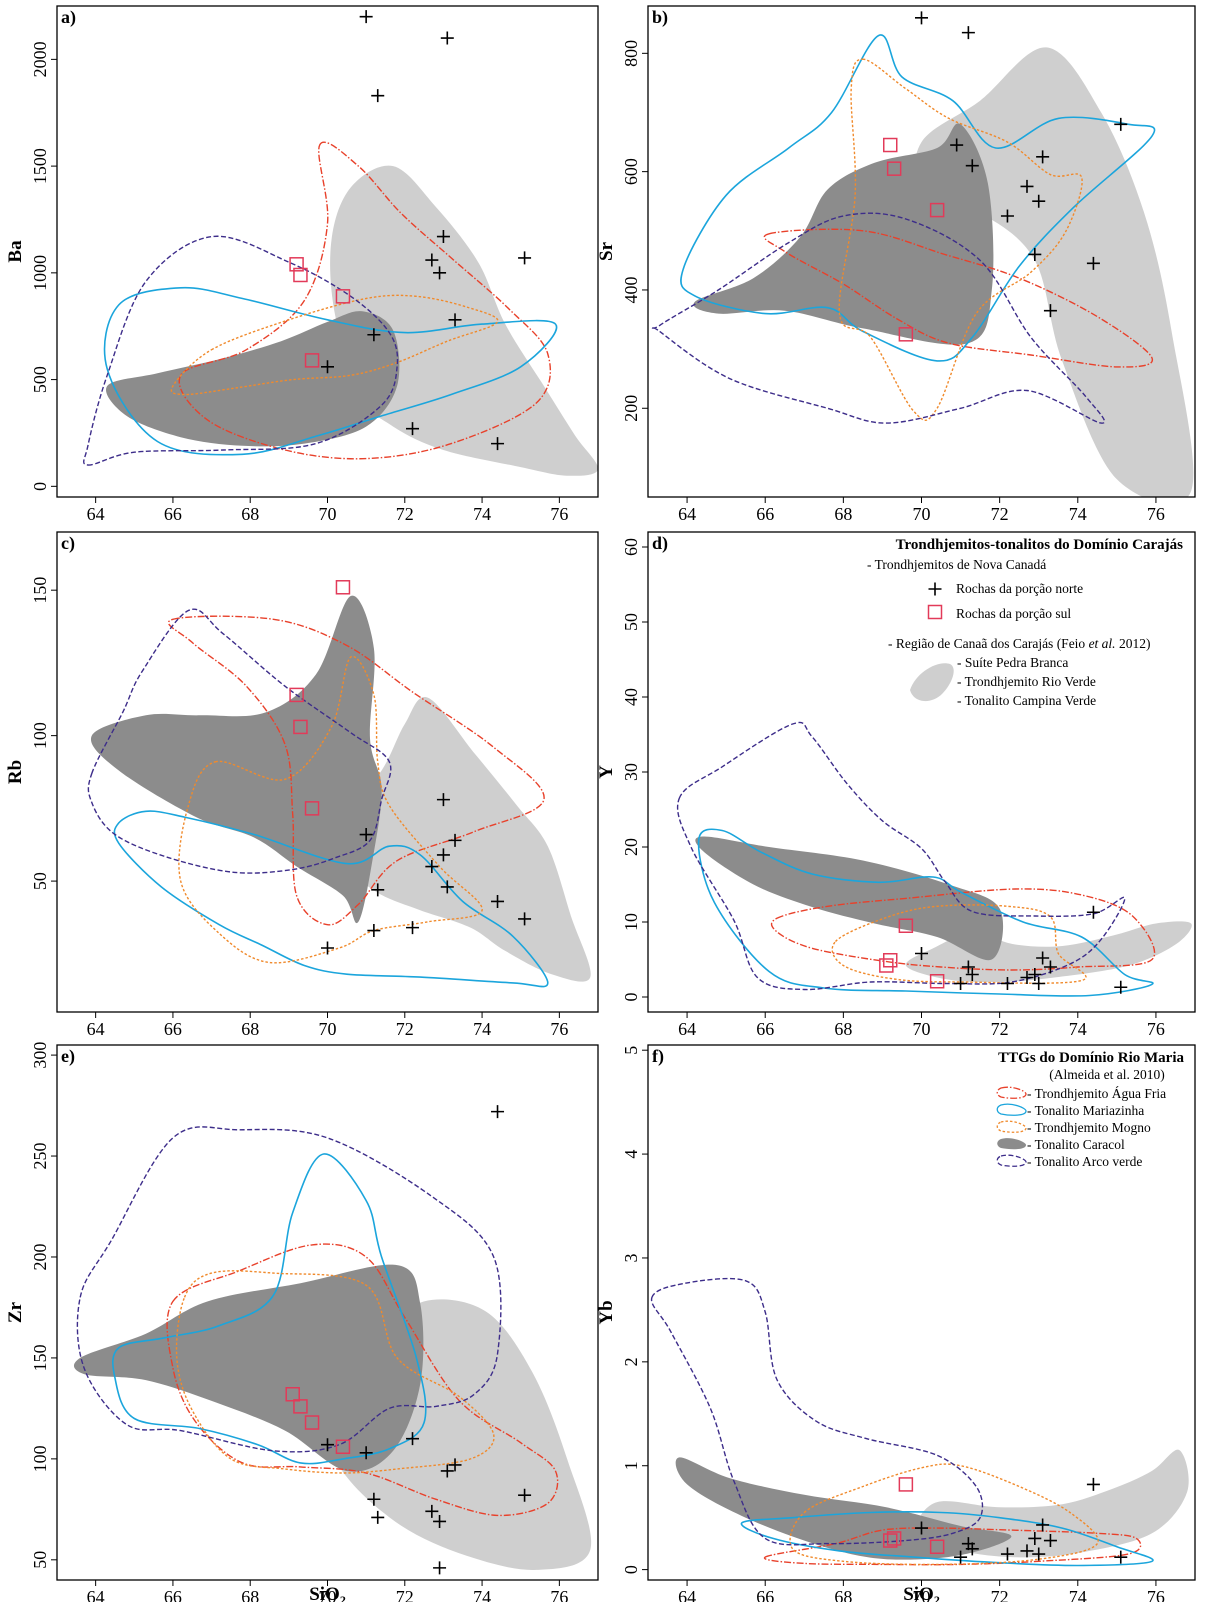 This screenshot has height=1602, width=1219. Describe the element at coordinates (631, 1050) in the screenshot. I see `y-tick-label-f: 5` at that location.